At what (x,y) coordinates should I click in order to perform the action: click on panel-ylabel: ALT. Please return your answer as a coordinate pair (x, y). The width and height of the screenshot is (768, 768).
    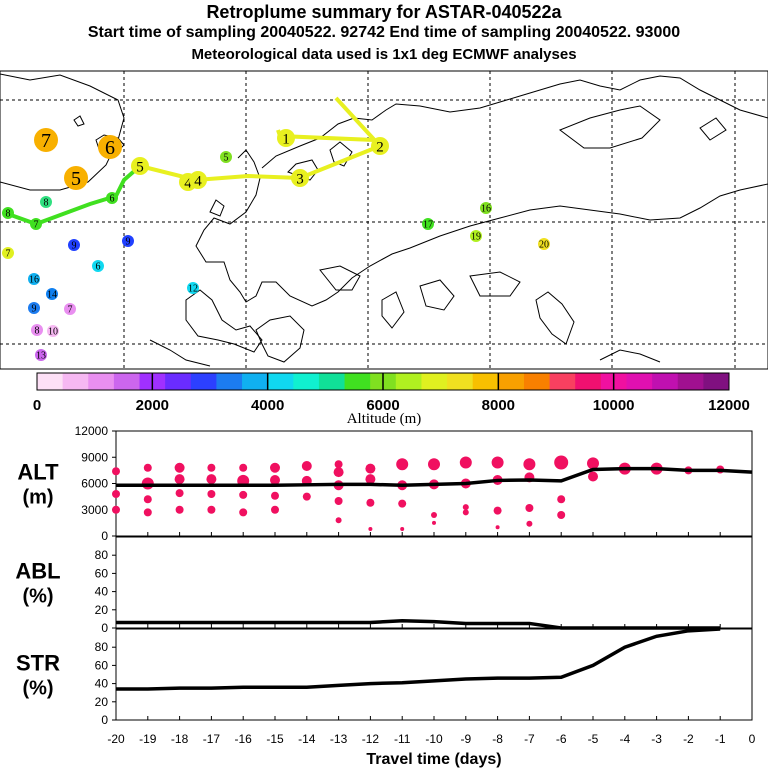
    Looking at the image, I should click on (38, 472).